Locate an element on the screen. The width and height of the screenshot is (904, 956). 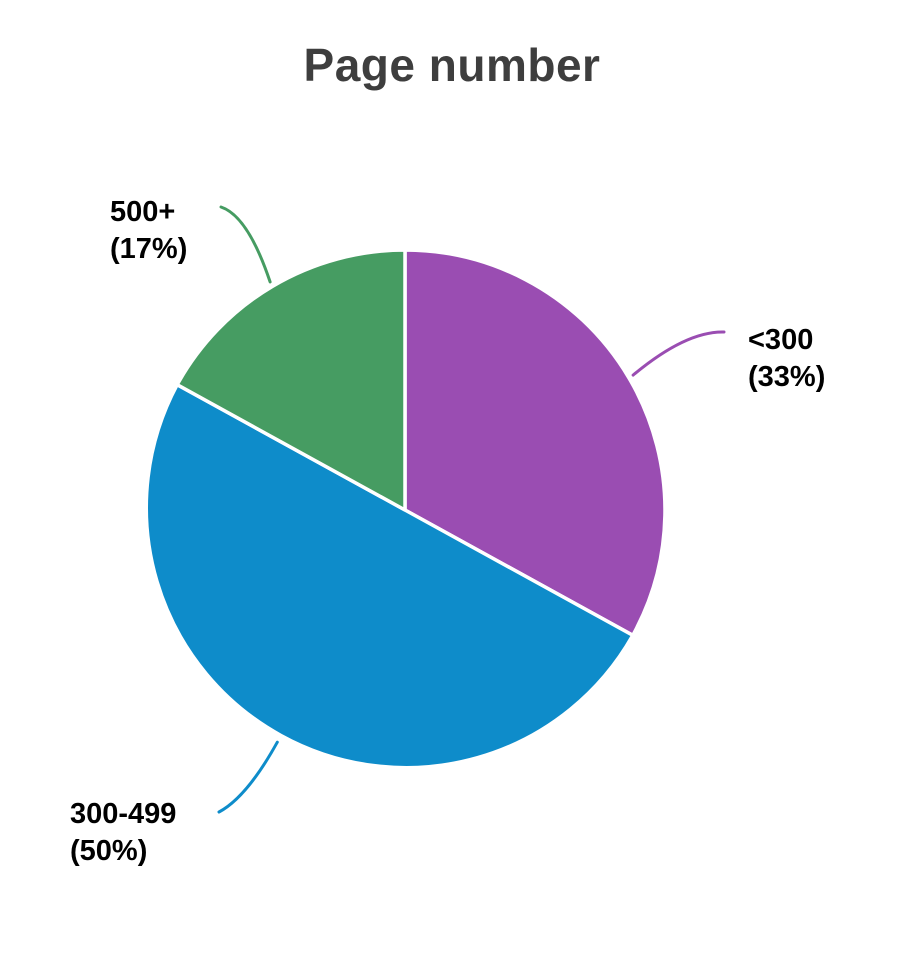
callout-category: <300 is located at coordinates (781, 340).